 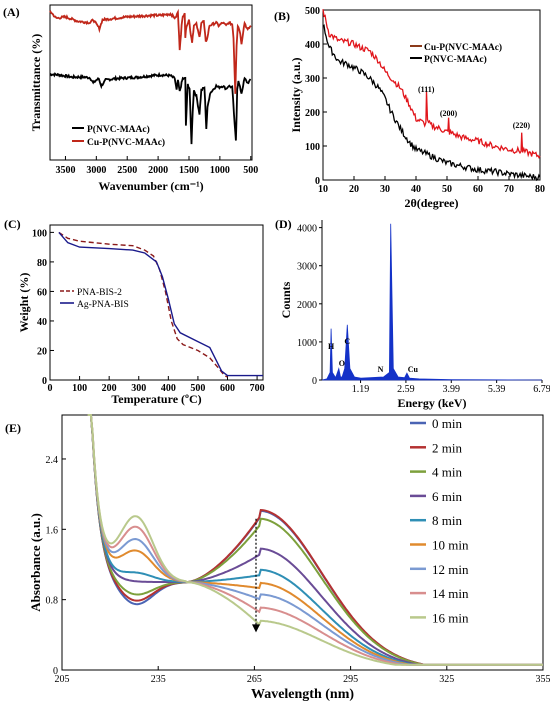 I want to click on legend-entry: 6 min, so click(x=447, y=496).